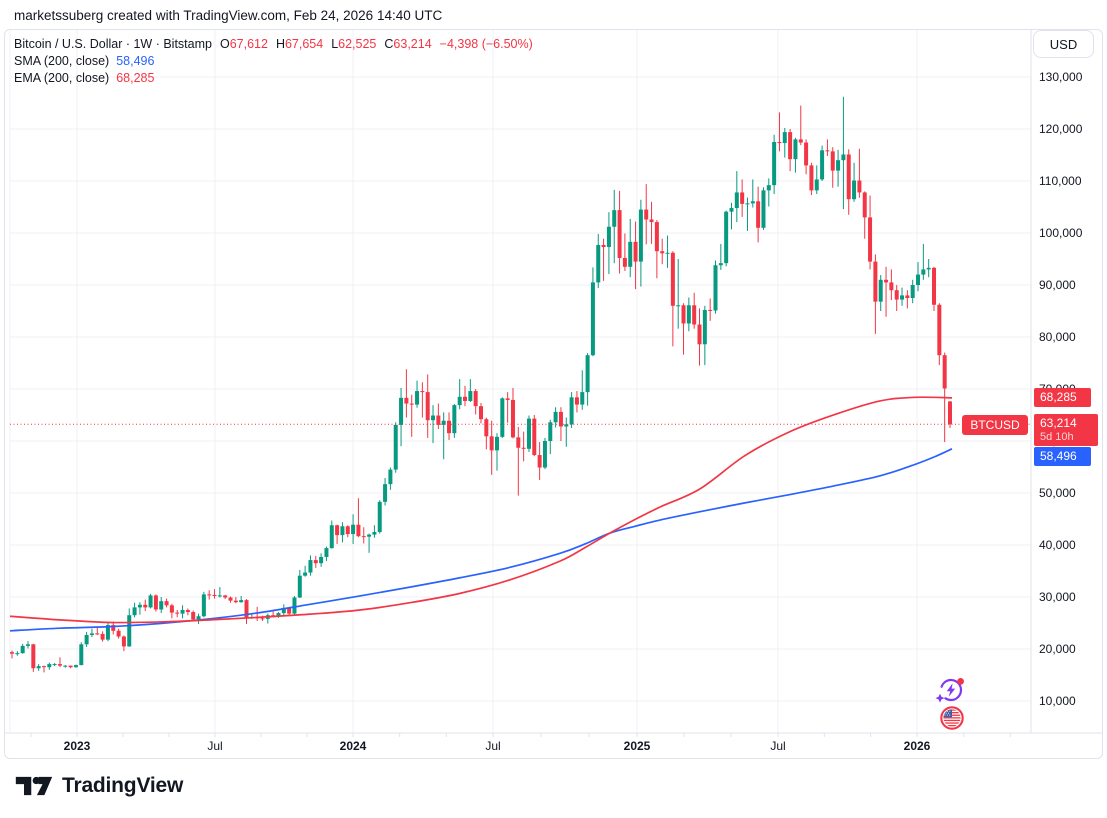 This screenshot has width=1107, height=818. Describe the element at coordinates (273, 78) in the screenshot. I see `legend-ema-row: EMA (200, close) 68,285` at that location.